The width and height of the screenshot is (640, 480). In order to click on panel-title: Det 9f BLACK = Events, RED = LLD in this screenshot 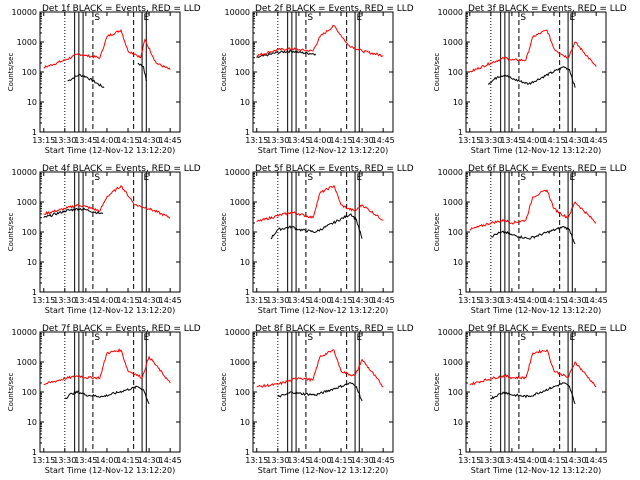, I will do `click(547, 329)`.